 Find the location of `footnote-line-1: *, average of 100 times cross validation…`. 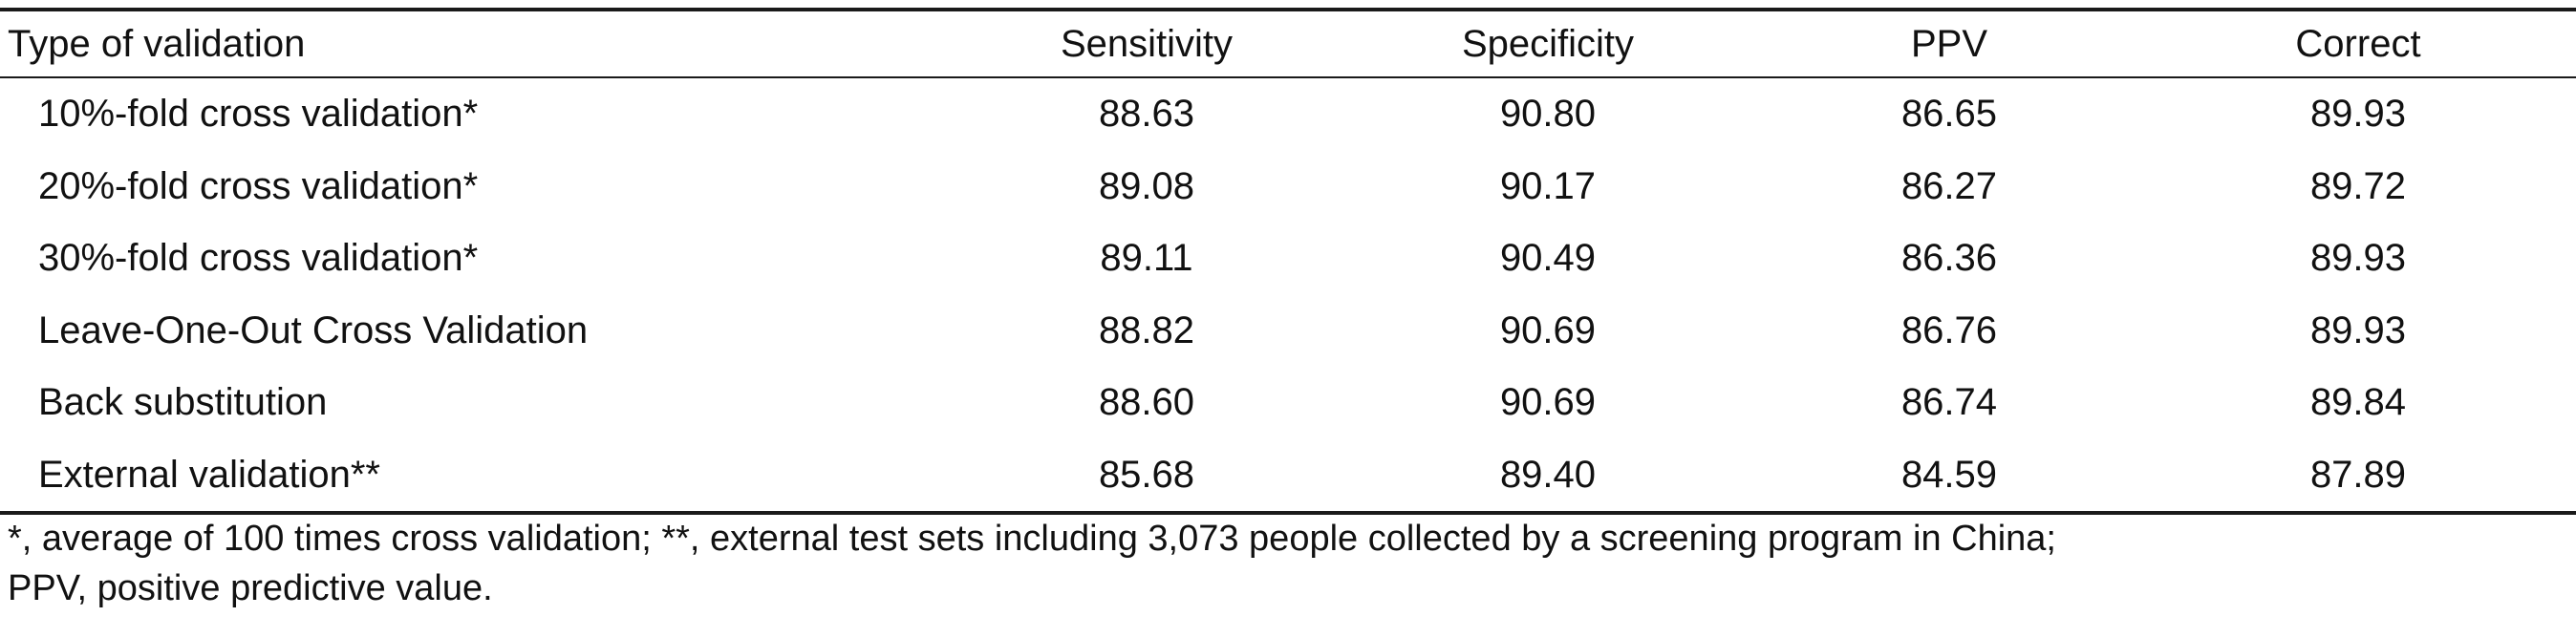

footnote-line-1: *, average of 100 times cross validation… is located at coordinates (1032, 539).